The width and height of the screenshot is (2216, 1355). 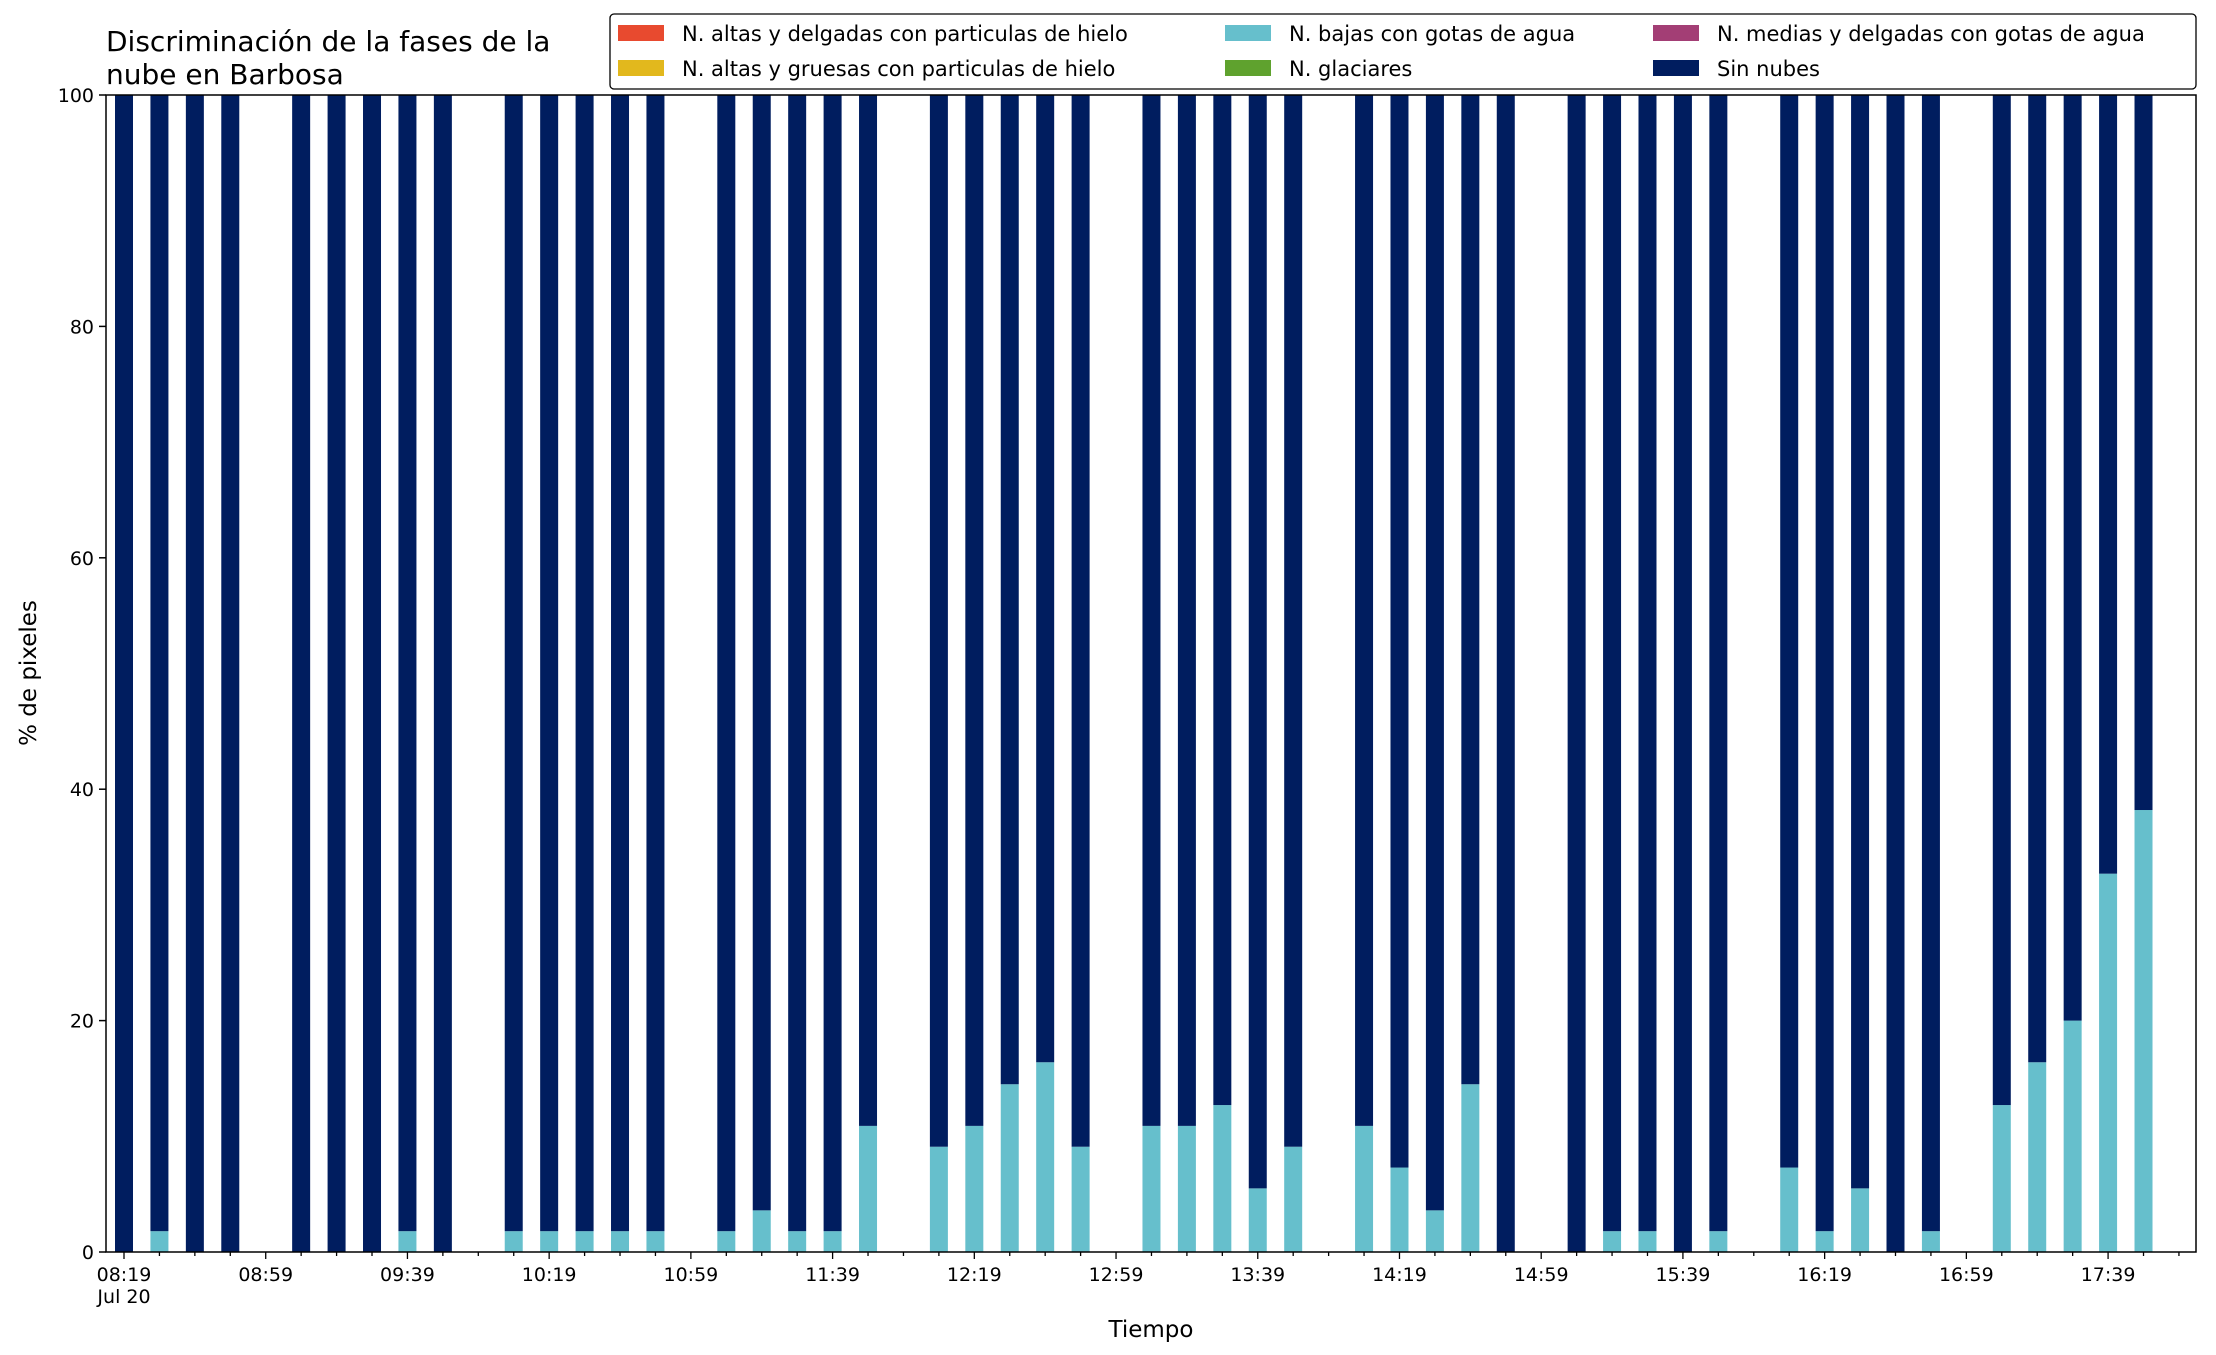 I want to click on legend-label: N. medias y delgadas con gotas de agua, so click(x=1931, y=34).